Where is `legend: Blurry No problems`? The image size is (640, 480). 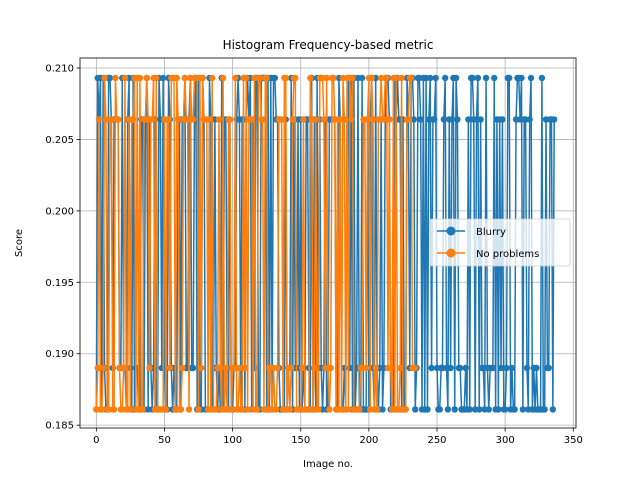
legend: Blurry No problems is located at coordinates (500, 242).